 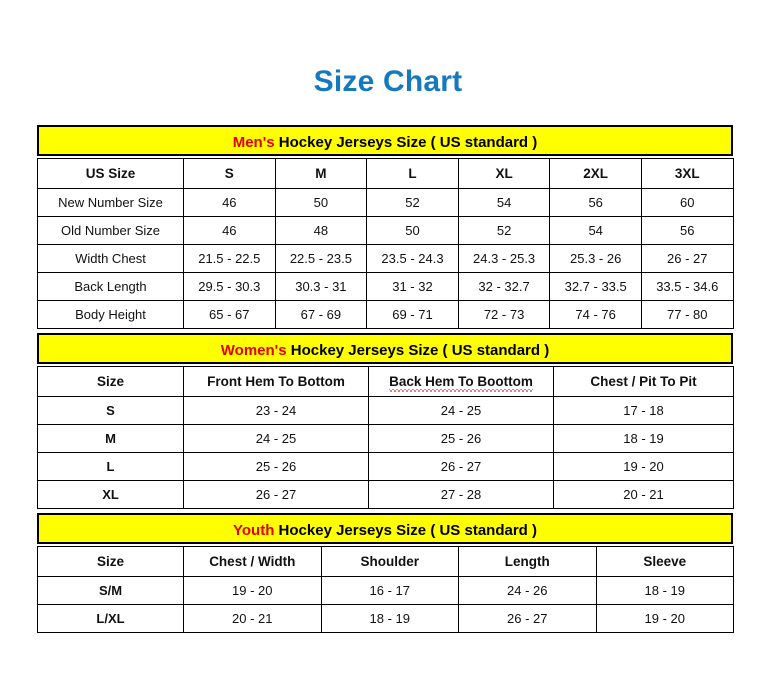 I want to click on table-cell: 32.7 - 33.5, so click(x=595, y=286).